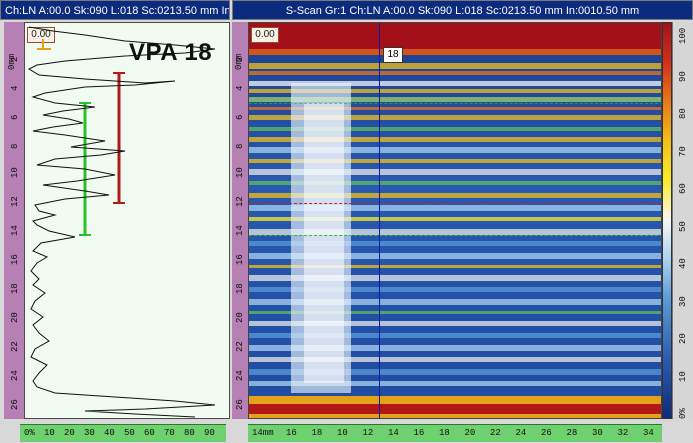  I want to click on depth-tick-label: 16, so click(15, 259).